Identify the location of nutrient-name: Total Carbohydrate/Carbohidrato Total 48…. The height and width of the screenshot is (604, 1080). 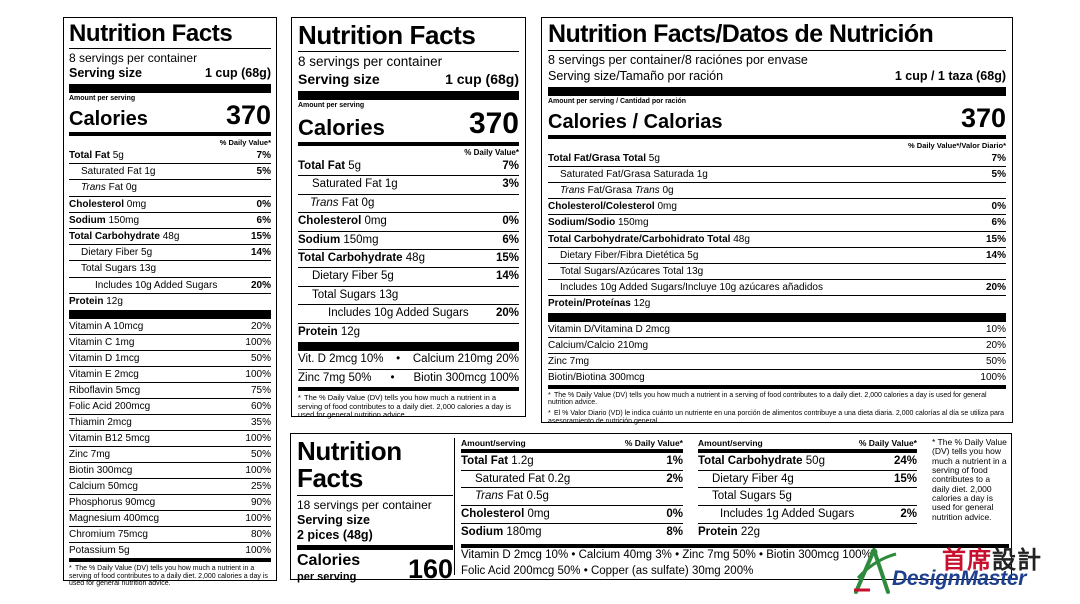
(649, 239).